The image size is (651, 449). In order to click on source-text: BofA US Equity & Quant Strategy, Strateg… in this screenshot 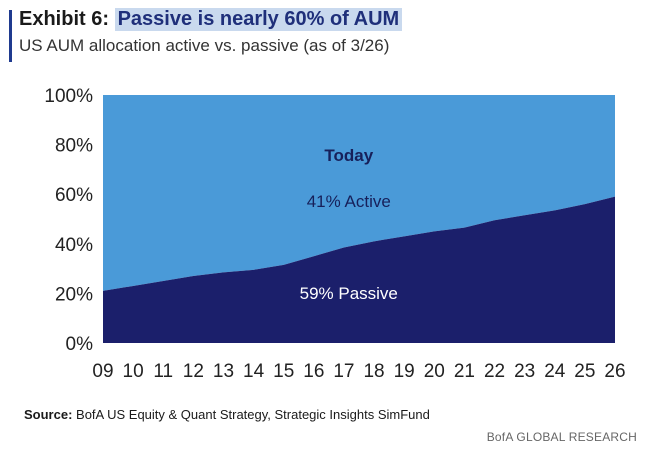, I will do `click(253, 414)`.